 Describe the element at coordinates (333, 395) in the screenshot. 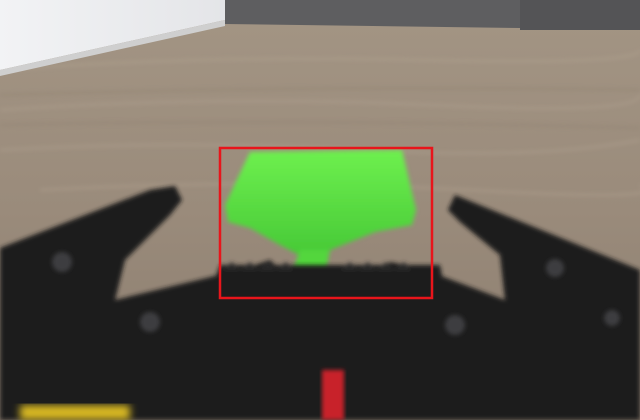

I see `red-part` at that location.